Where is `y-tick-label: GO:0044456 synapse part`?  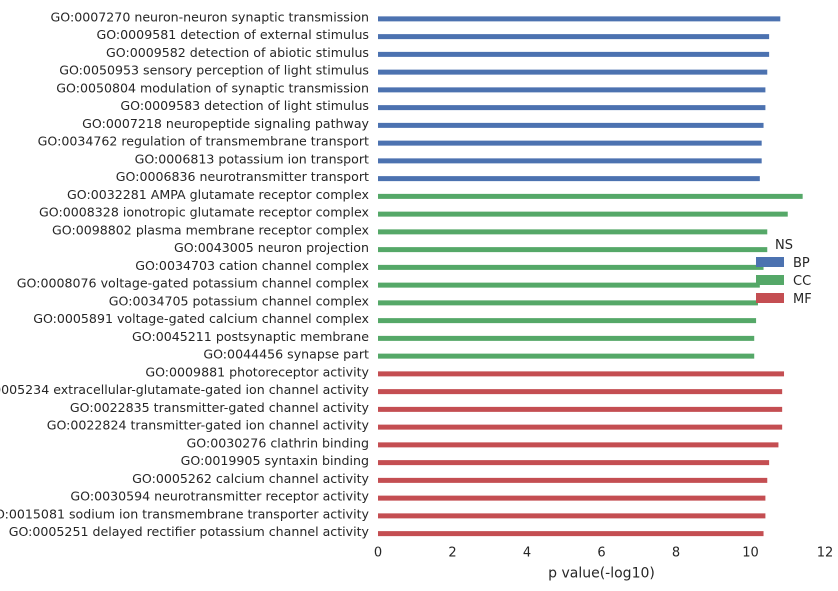
y-tick-label: GO:0044456 synapse part is located at coordinates (286, 354).